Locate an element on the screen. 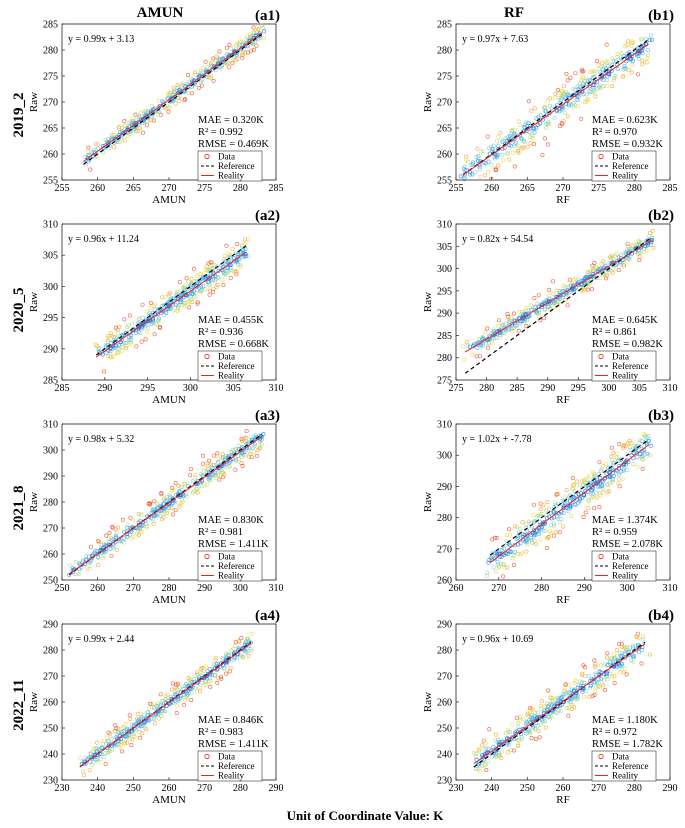 The image size is (685, 828). x-tick-label: 260 is located at coordinates (456, 588).